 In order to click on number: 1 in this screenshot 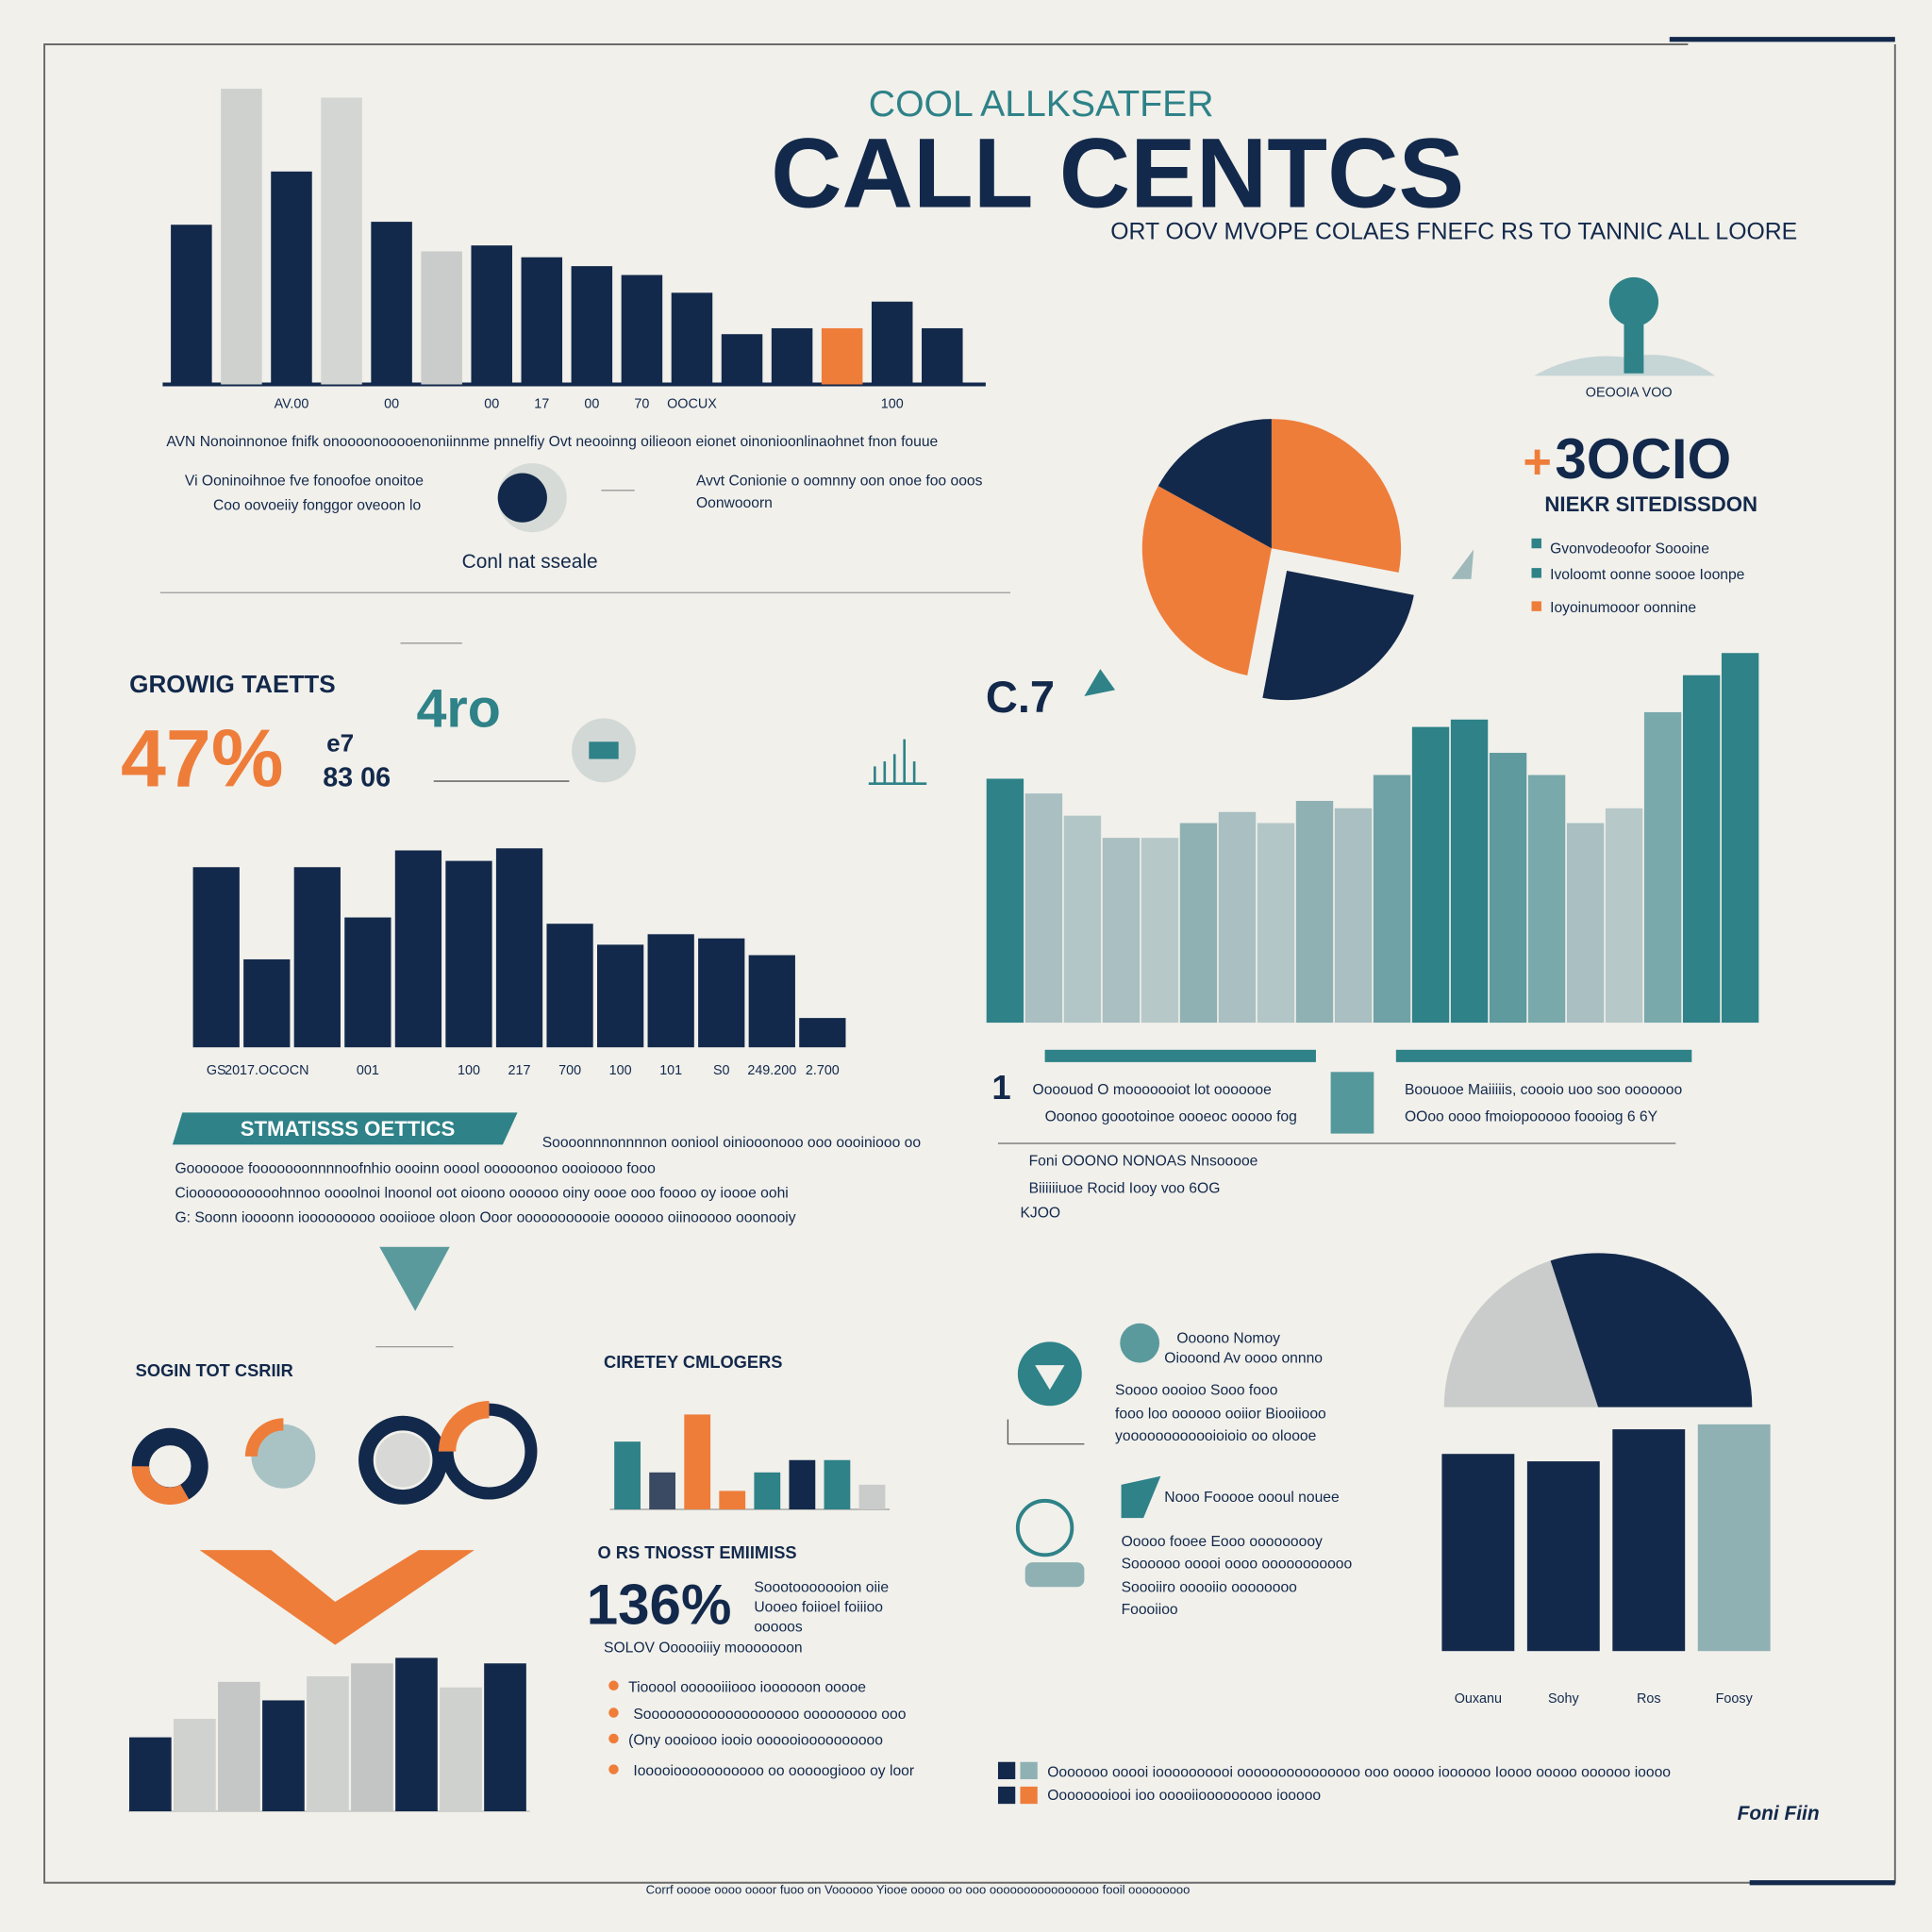, I will do `click(1001, 1087)`.